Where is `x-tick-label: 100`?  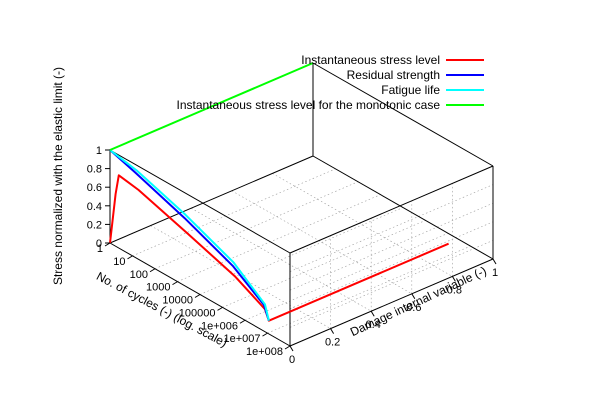
x-tick-label: 100 is located at coordinates (139, 275).